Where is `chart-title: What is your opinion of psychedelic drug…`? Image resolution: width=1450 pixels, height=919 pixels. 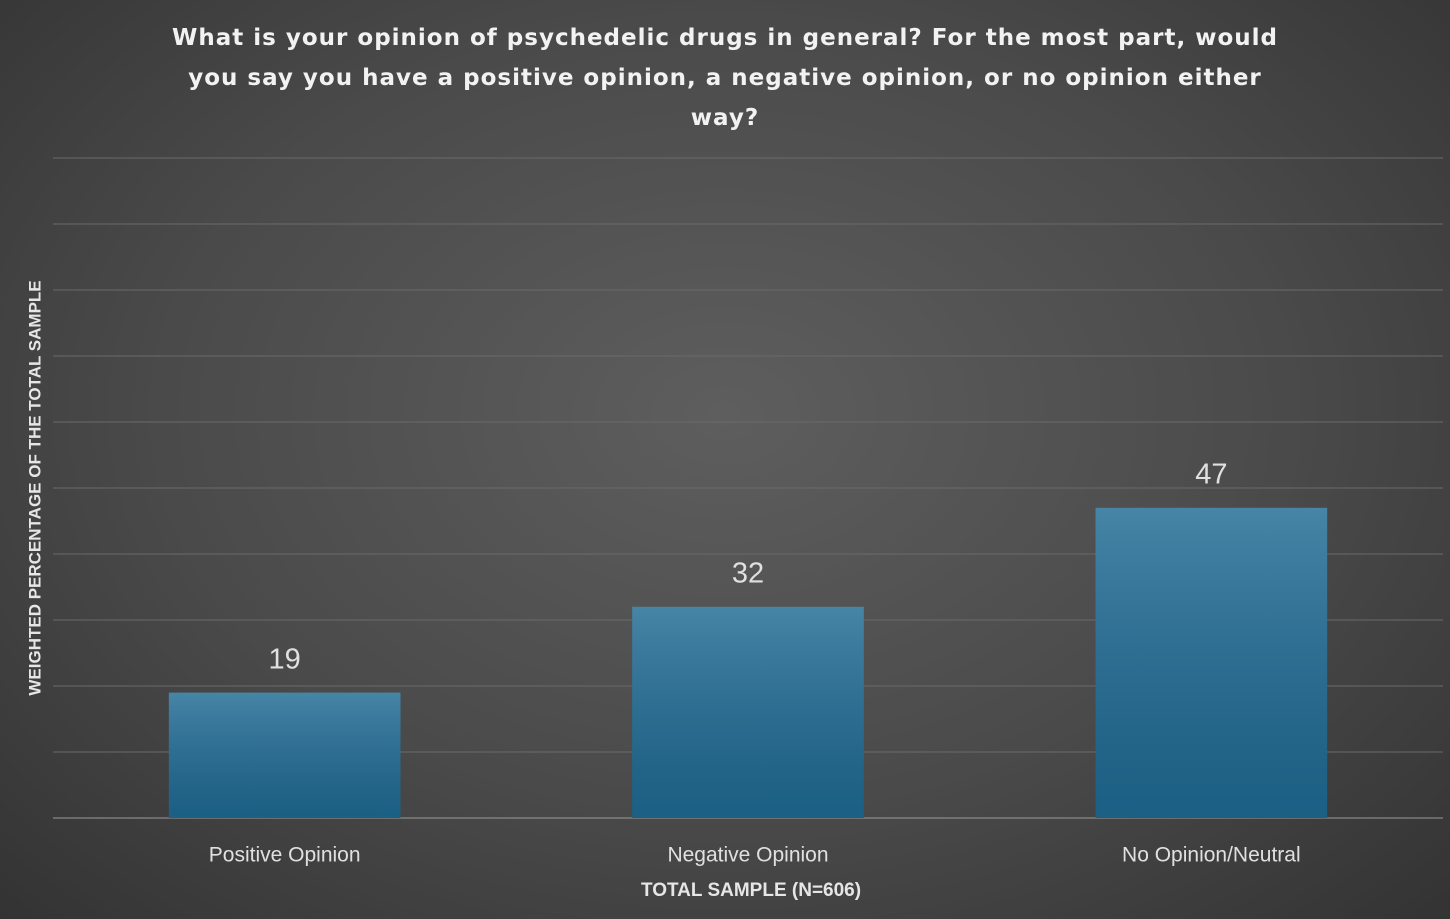
chart-title: What is your opinion of psychedelic drug… is located at coordinates (725, 78).